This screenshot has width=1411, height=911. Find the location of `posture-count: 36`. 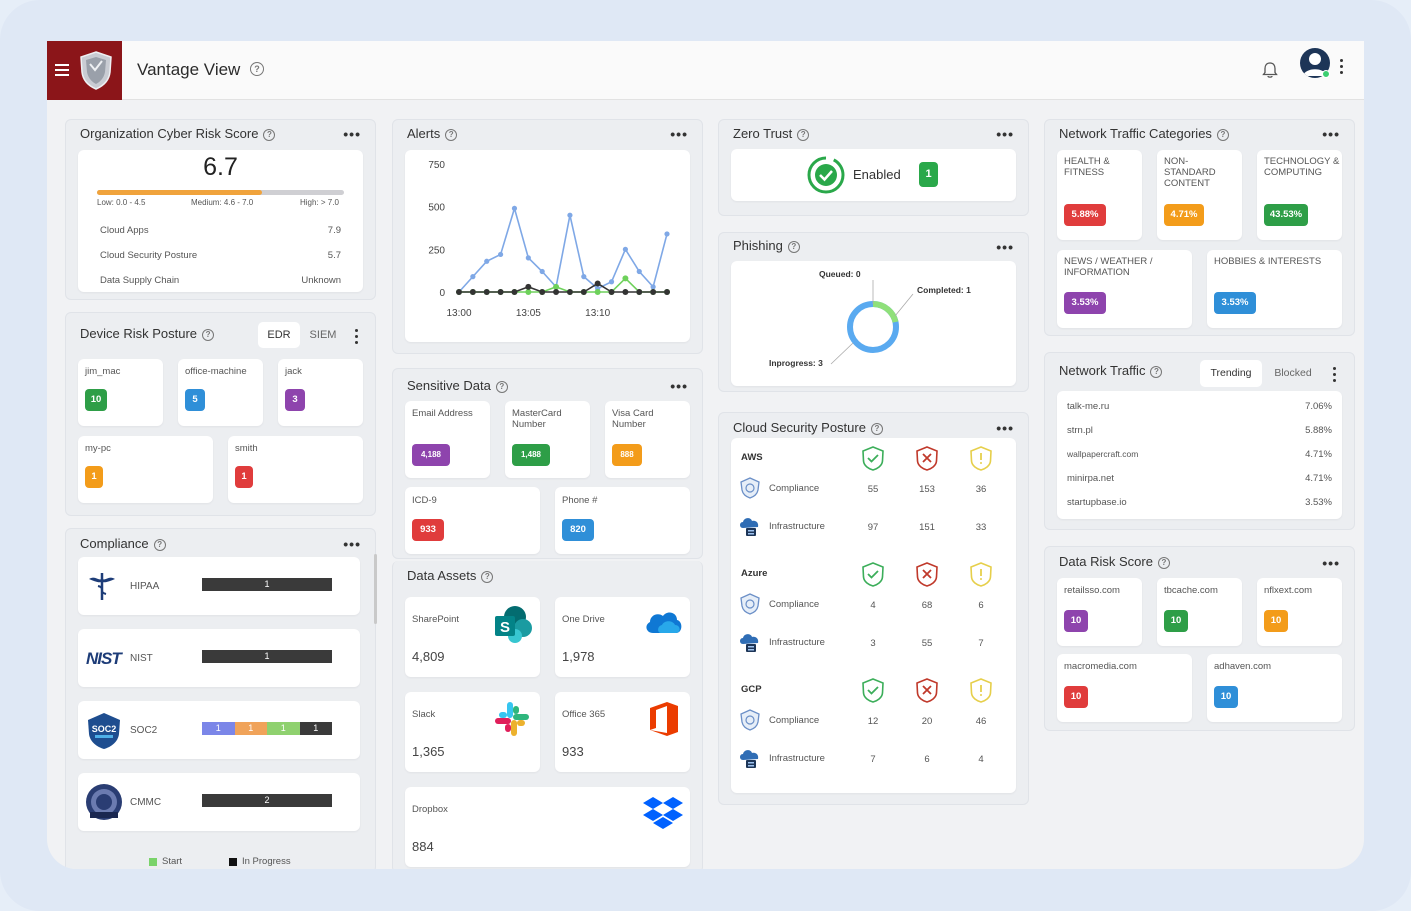

posture-count: 36 is located at coordinates (981, 489).